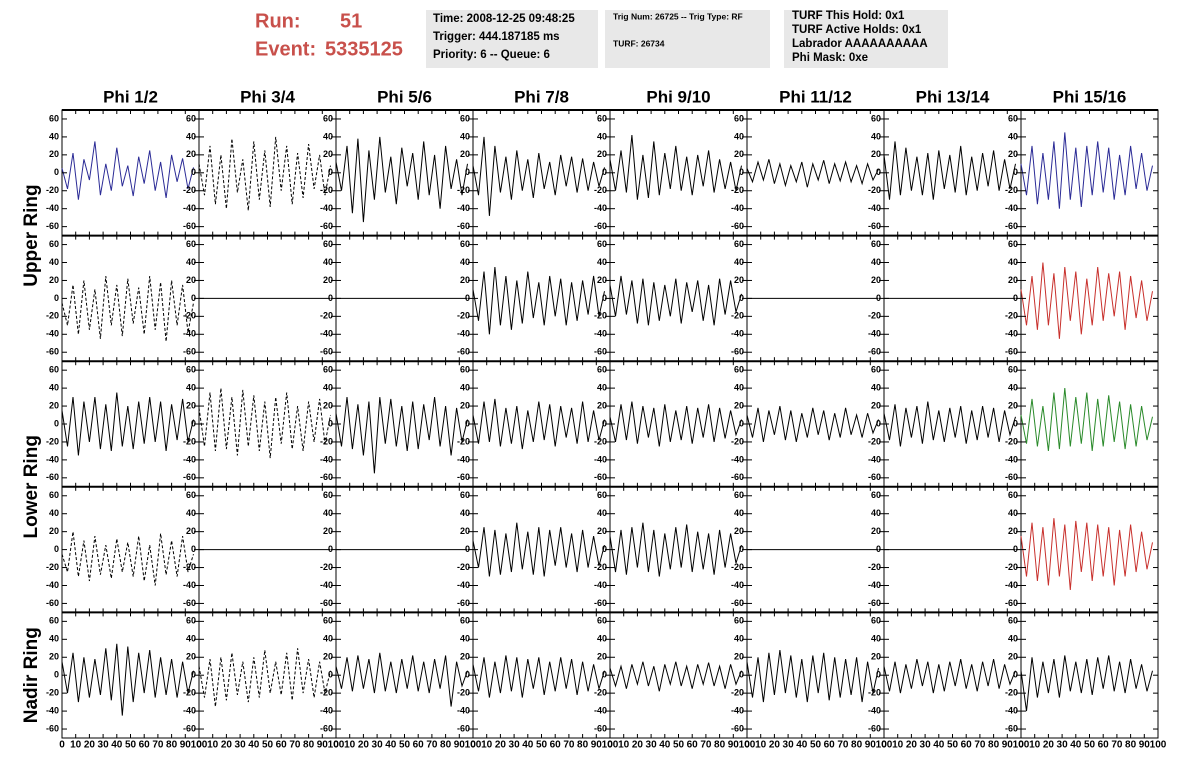 This screenshot has width=1196, height=777. What do you see at coordinates (678, 173) in the screenshot?
I see `panel-frame` at bounding box center [678, 173].